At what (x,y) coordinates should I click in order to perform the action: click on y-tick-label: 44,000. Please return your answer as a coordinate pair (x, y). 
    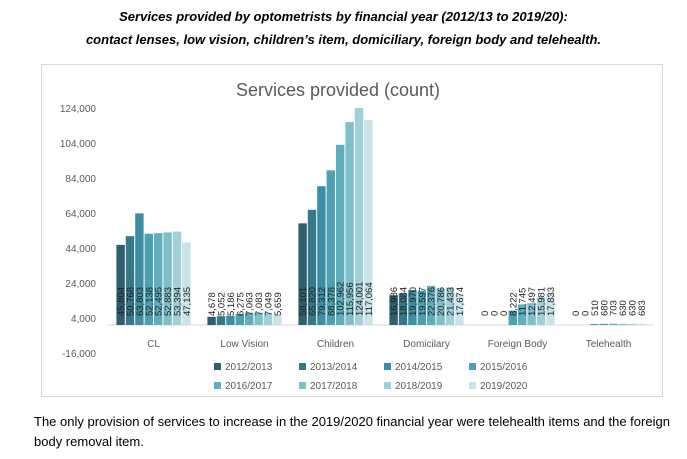
    Looking at the image, I should click on (80, 249).